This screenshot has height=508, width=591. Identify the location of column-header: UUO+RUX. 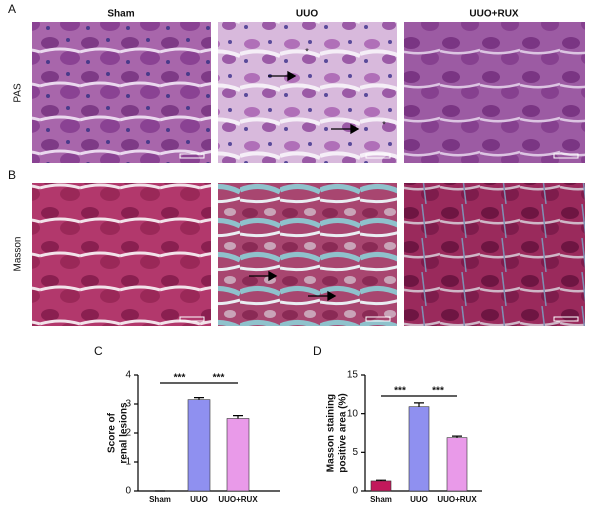
(494, 14).